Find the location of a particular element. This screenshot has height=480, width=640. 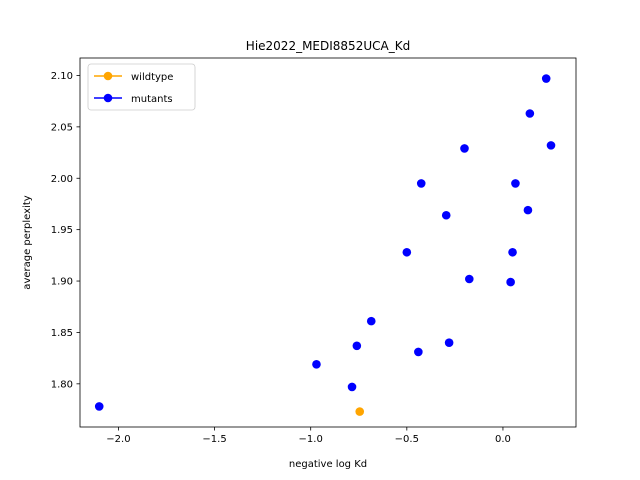

legend-marker-wildtype is located at coordinates (108, 76).